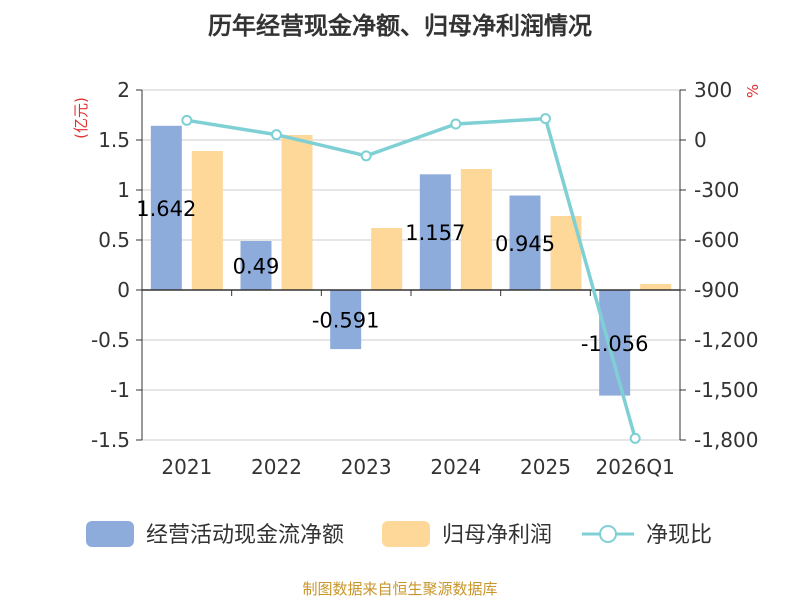  I want to click on x-tick-label: 2021, so click(186, 467).